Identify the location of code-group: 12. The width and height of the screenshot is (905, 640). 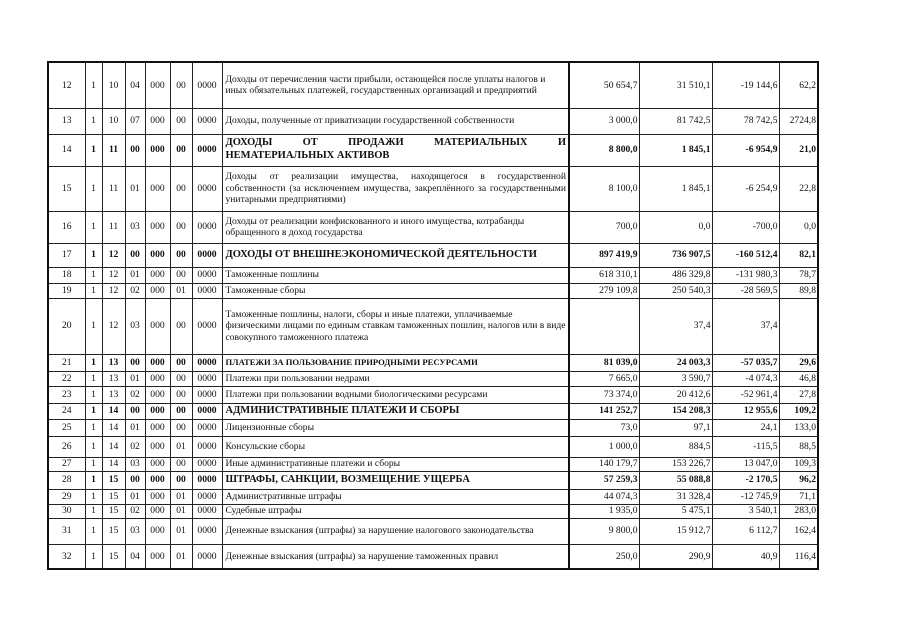
(113, 326).